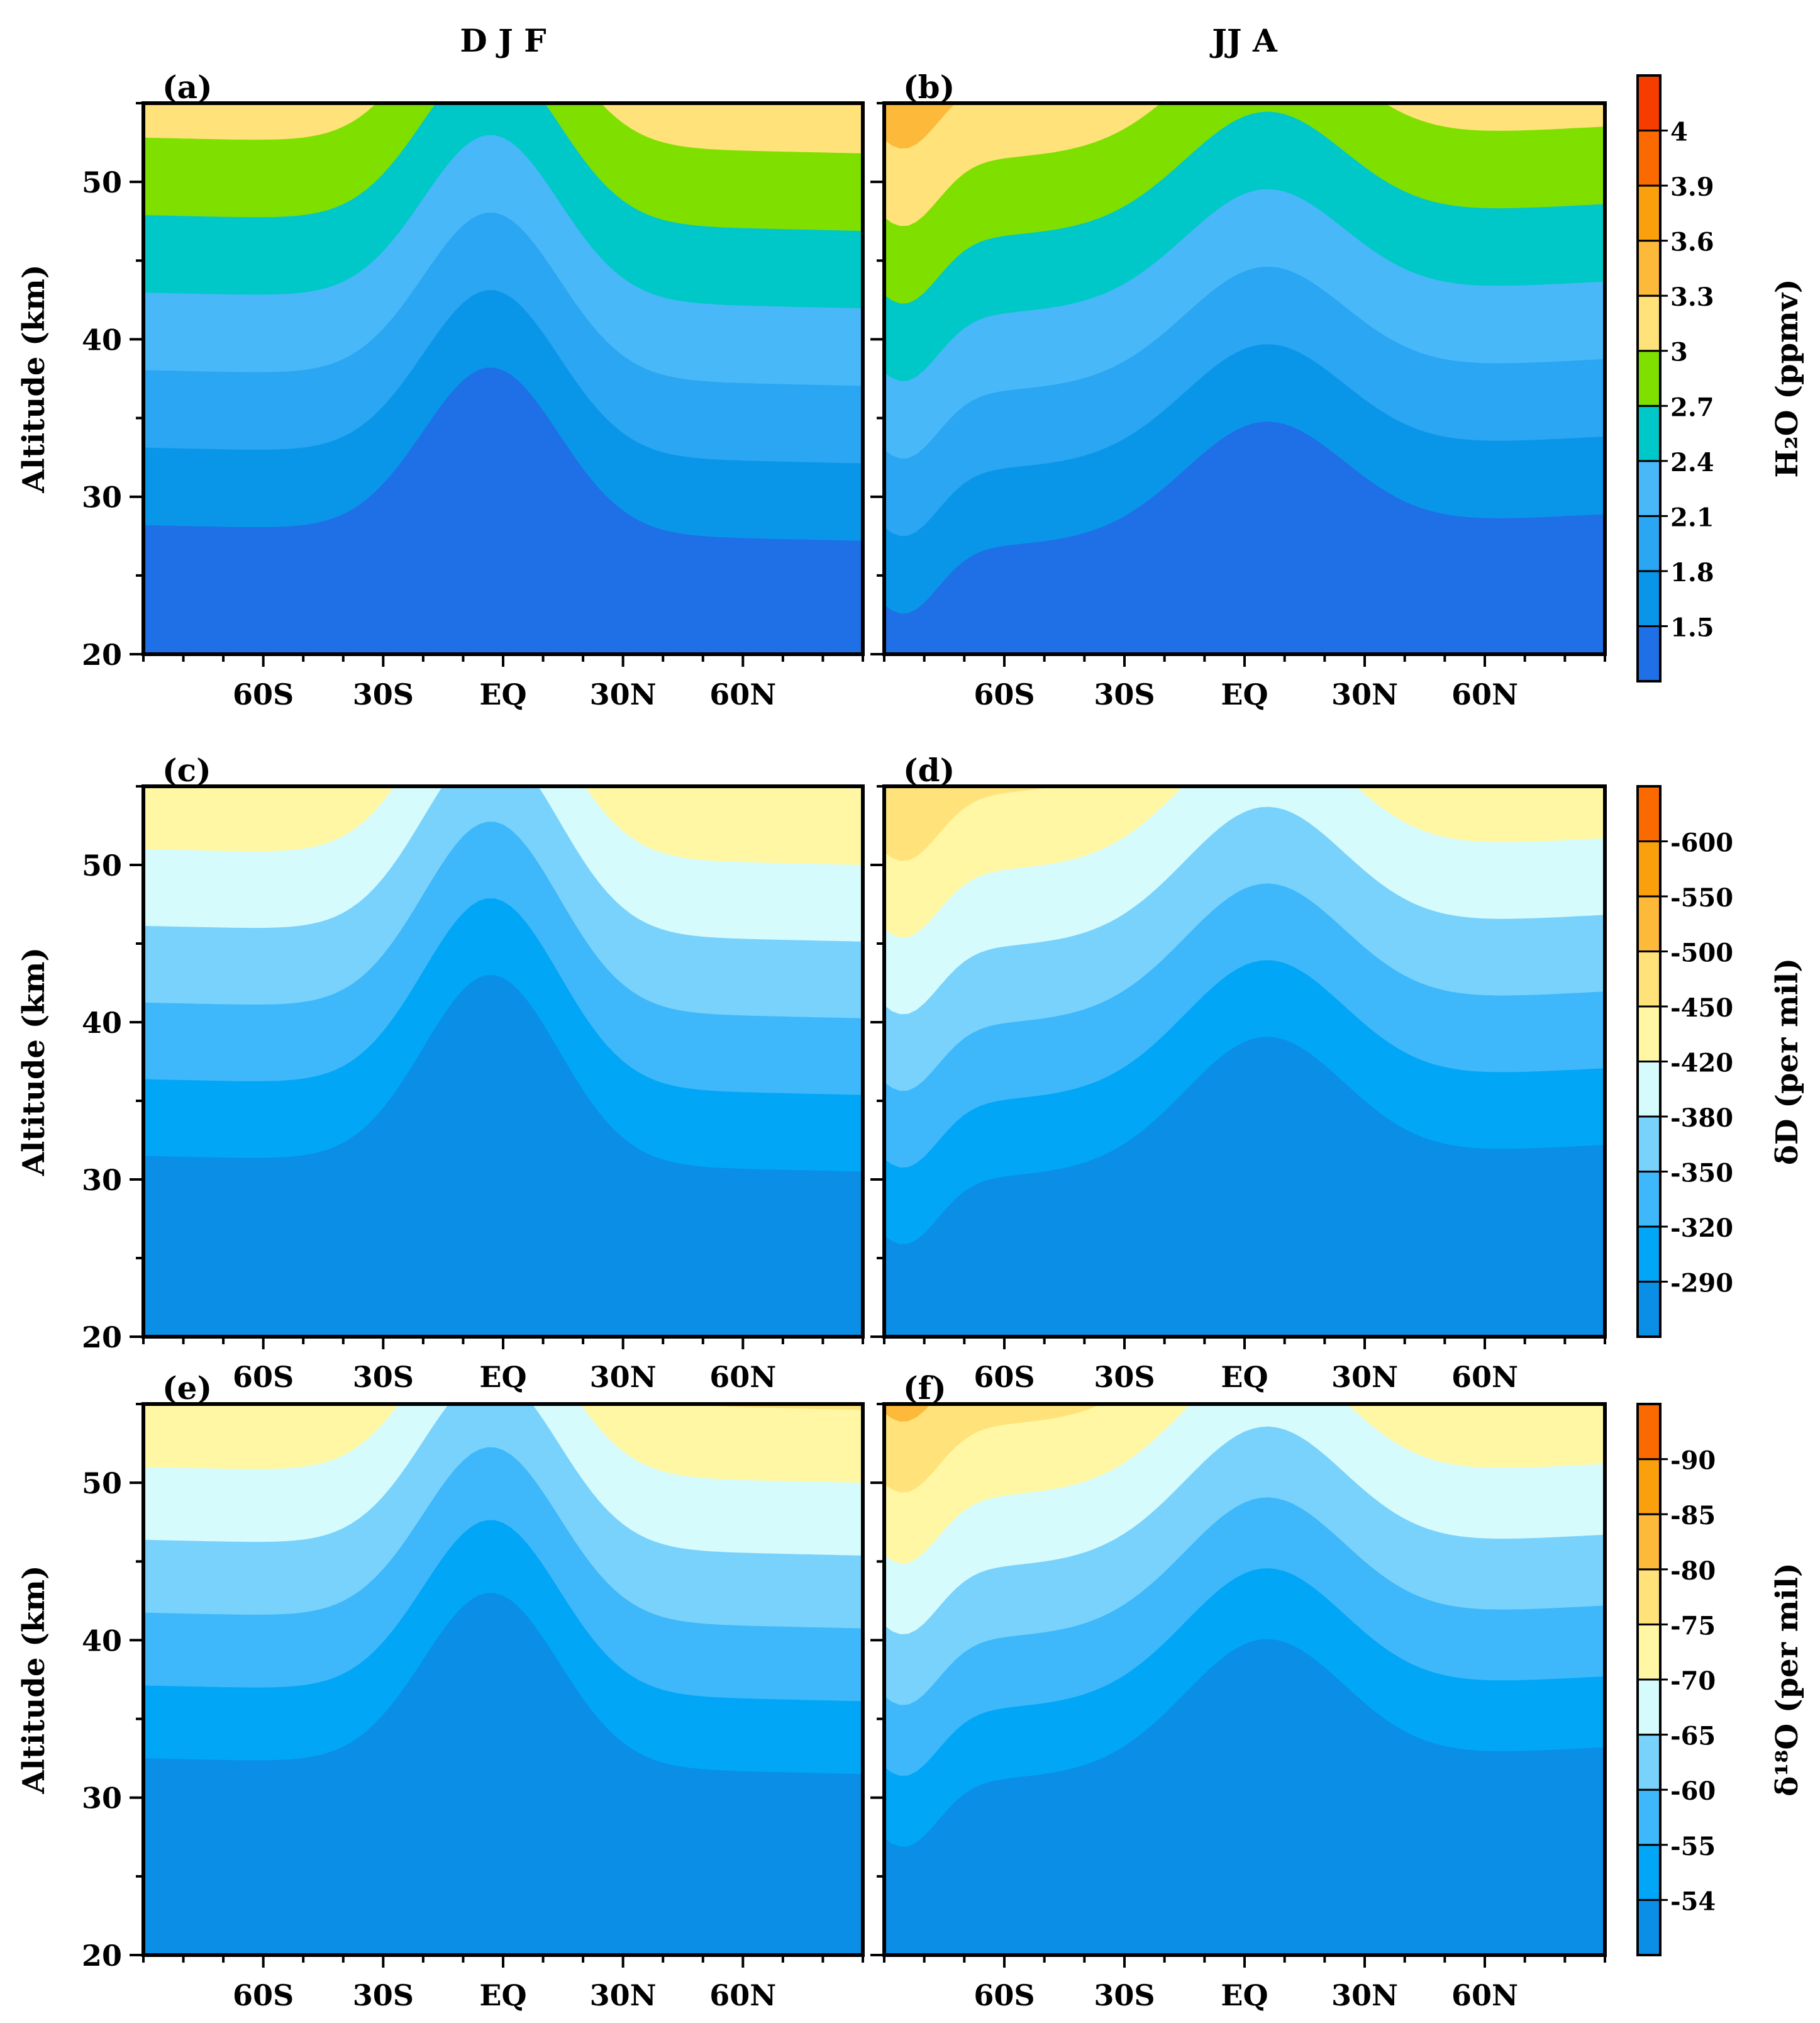 This screenshot has width=1820, height=2023. What do you see at coordinates (1693, 1681) in the screenshot?
I see `colorbar-tick-label: -70` at bounding box center [1693, 1681].